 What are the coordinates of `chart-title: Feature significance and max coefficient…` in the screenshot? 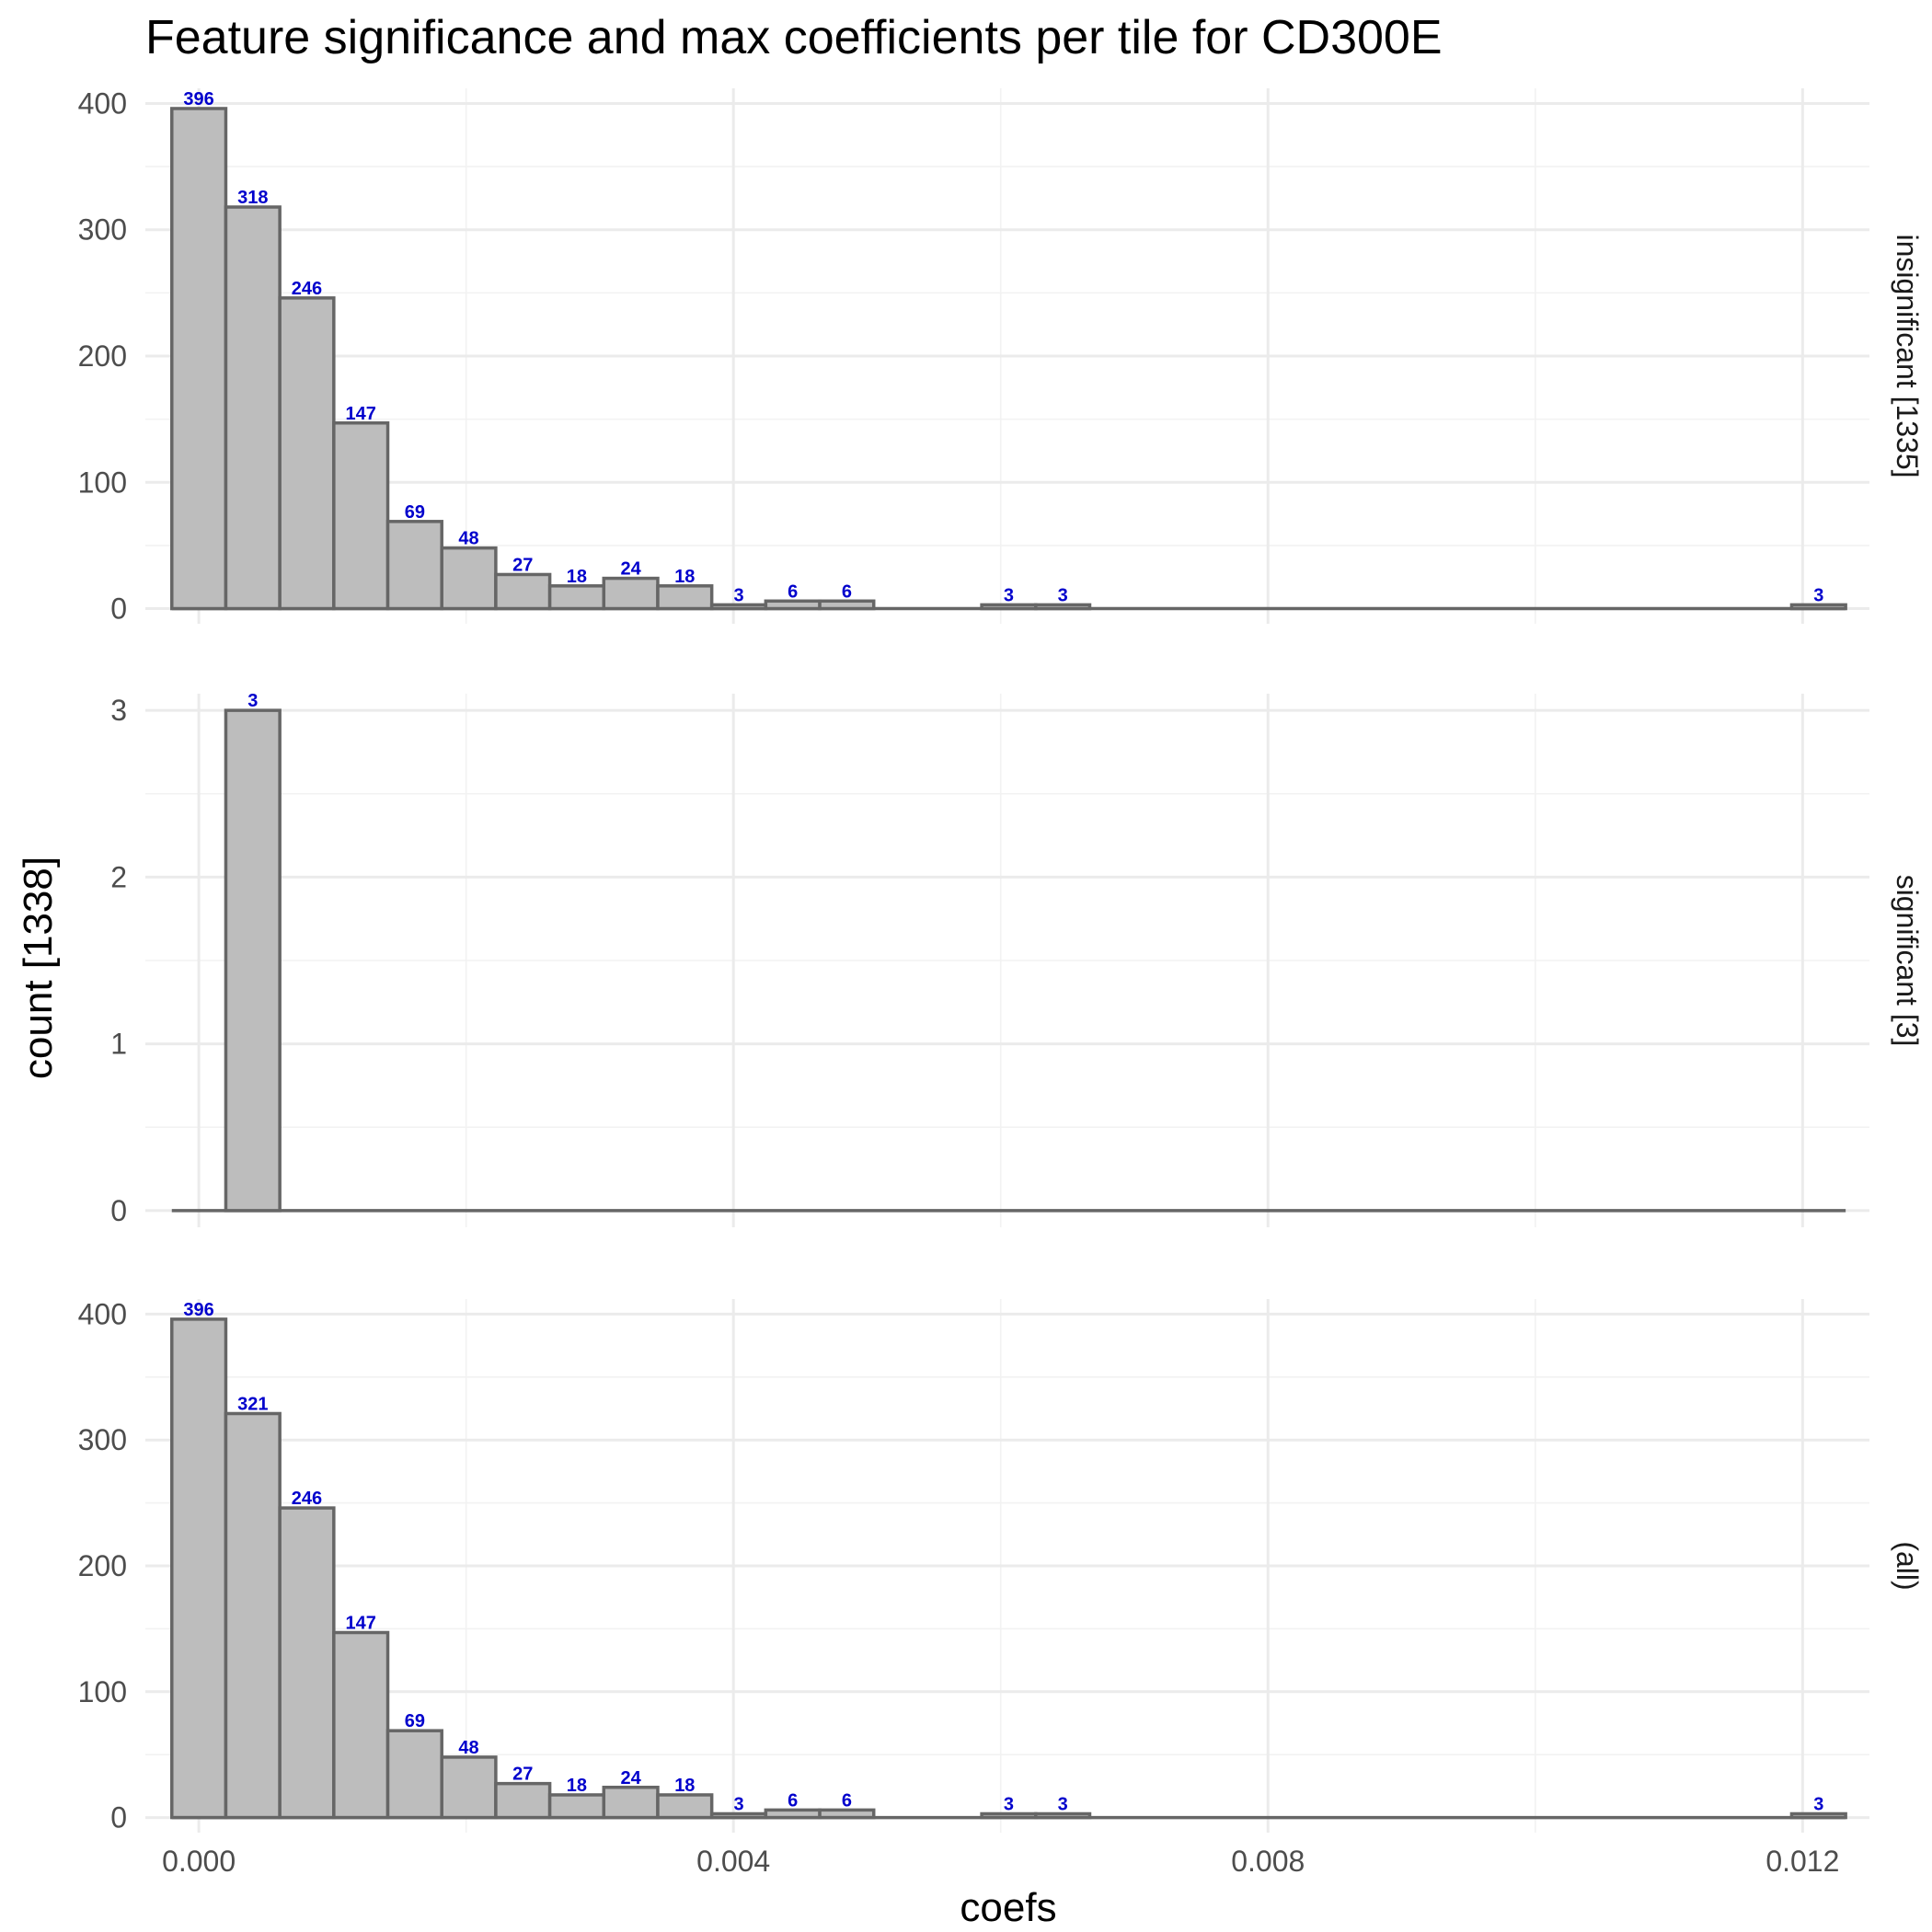 It's located at (794, 37).